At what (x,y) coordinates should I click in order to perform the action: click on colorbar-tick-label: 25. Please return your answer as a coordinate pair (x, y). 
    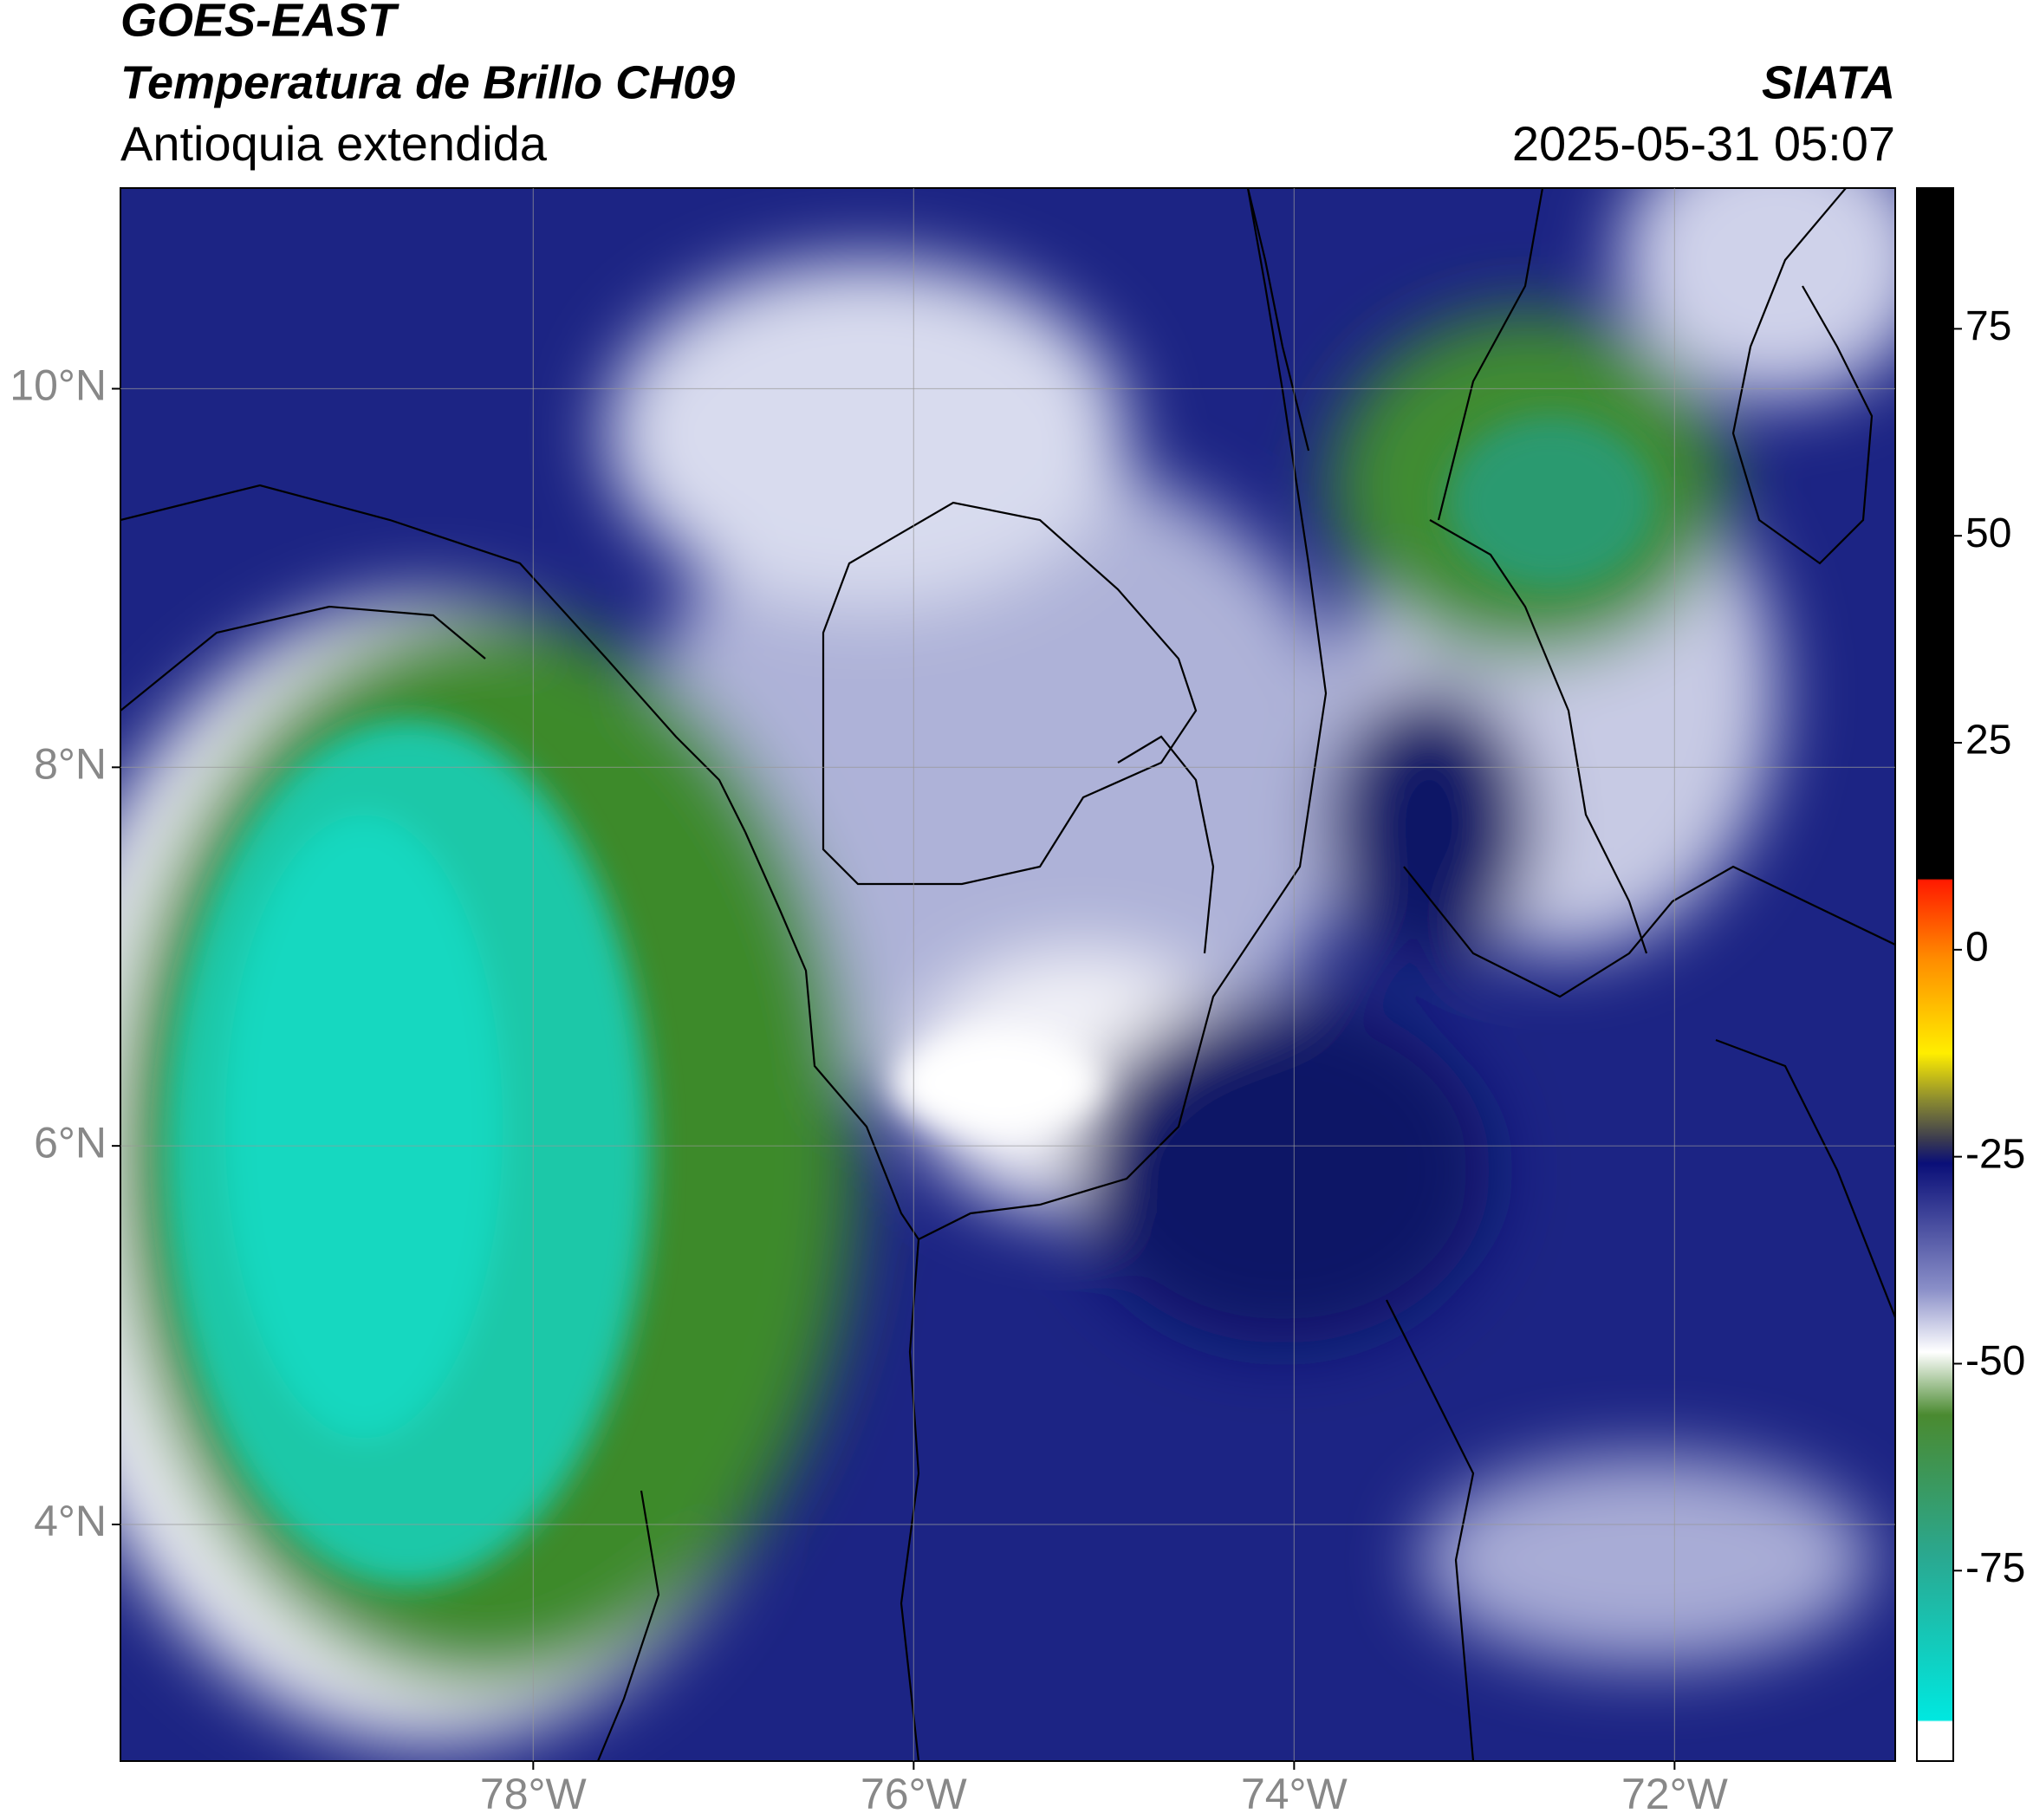
    Looking at the image, I should click on (1988, 741).